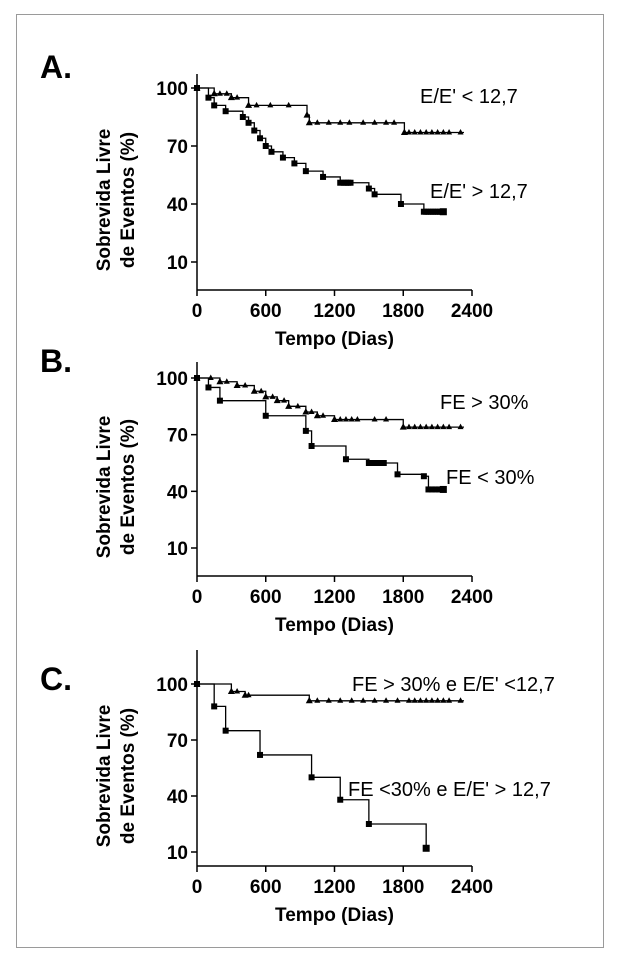  Describe the element at coordinates (403, 887) in the screenshot. I see `x-tick-label: 1800` at that location.